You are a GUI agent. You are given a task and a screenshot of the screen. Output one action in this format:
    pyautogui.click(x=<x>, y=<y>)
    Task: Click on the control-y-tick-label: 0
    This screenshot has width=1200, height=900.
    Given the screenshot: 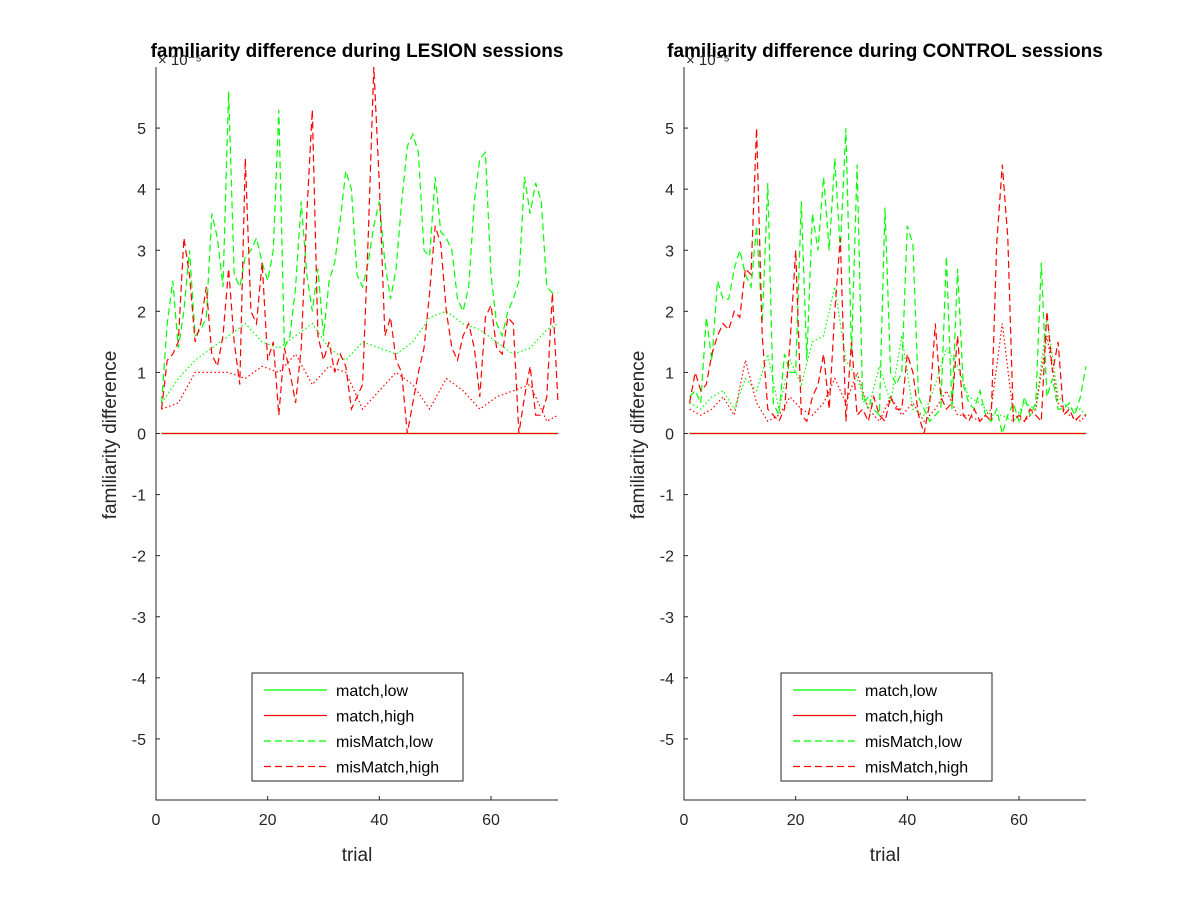 What is the action you would take?
    pyautogui.click(x=669, y=435)
    